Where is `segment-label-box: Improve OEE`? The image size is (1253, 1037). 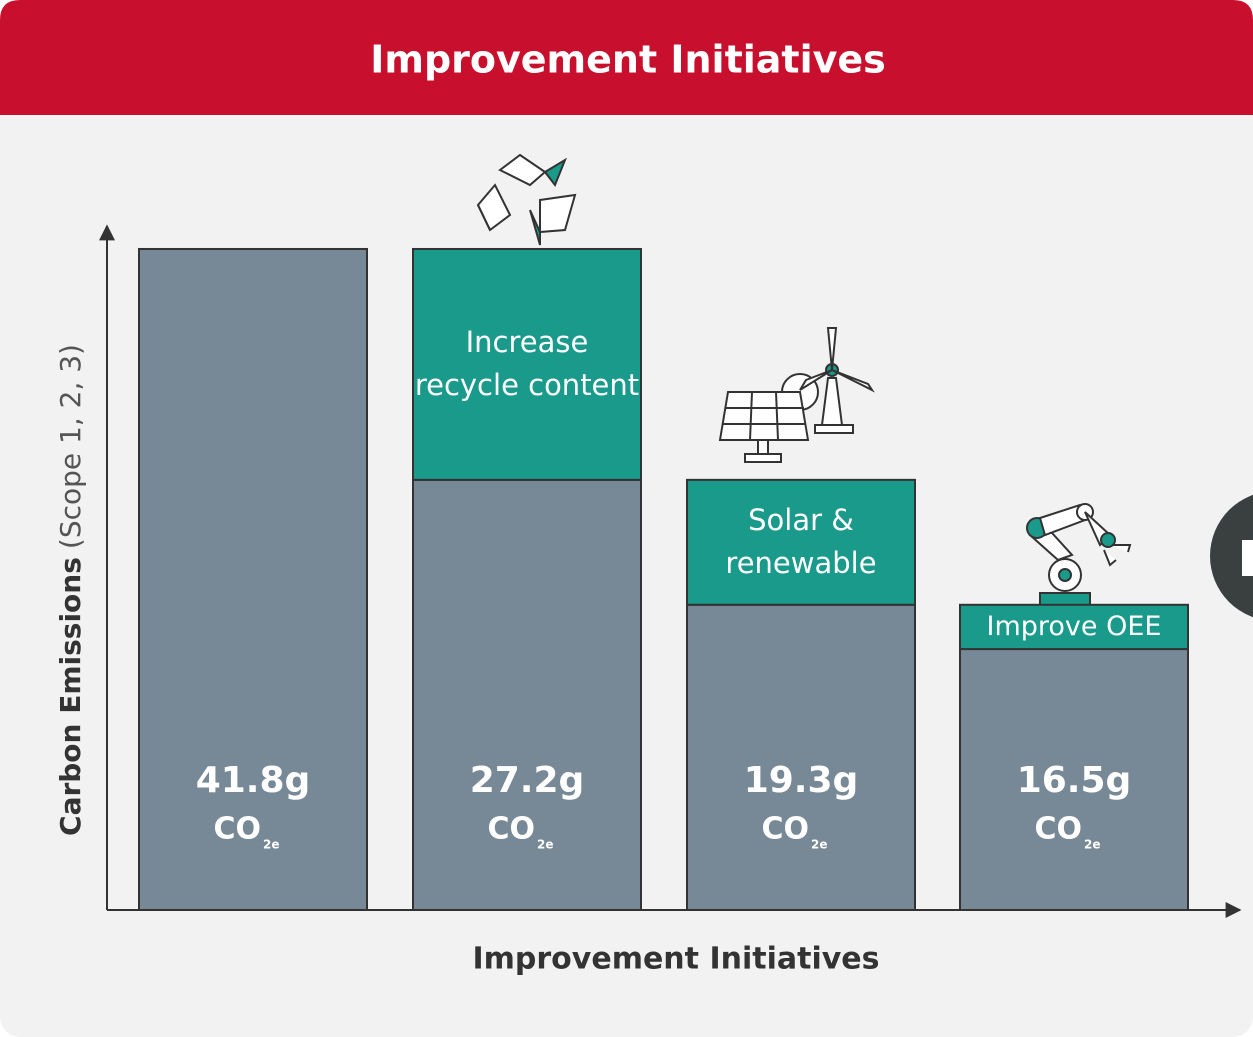
segment-label-box: Improve OEE is located at coordinates (1074, 626).